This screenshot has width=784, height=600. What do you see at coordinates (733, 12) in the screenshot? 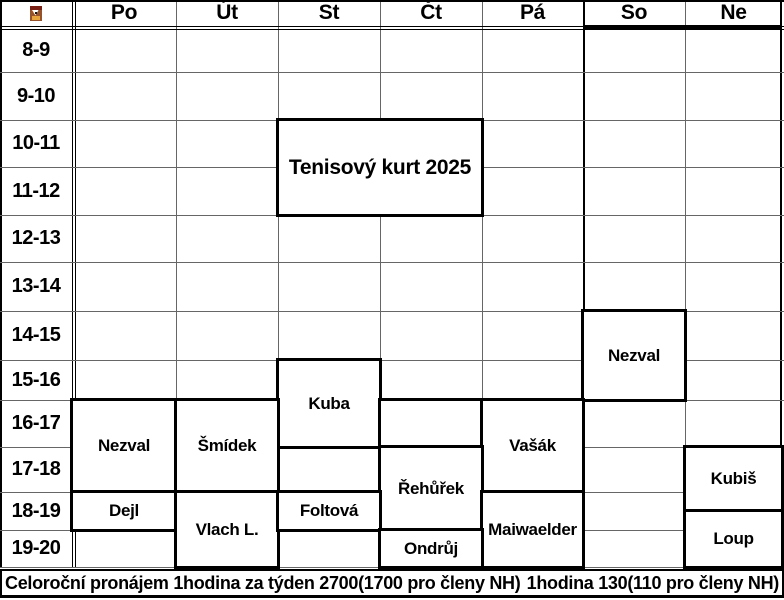
I see `day-header-ne: Ne` at bounding box center [733, 12].